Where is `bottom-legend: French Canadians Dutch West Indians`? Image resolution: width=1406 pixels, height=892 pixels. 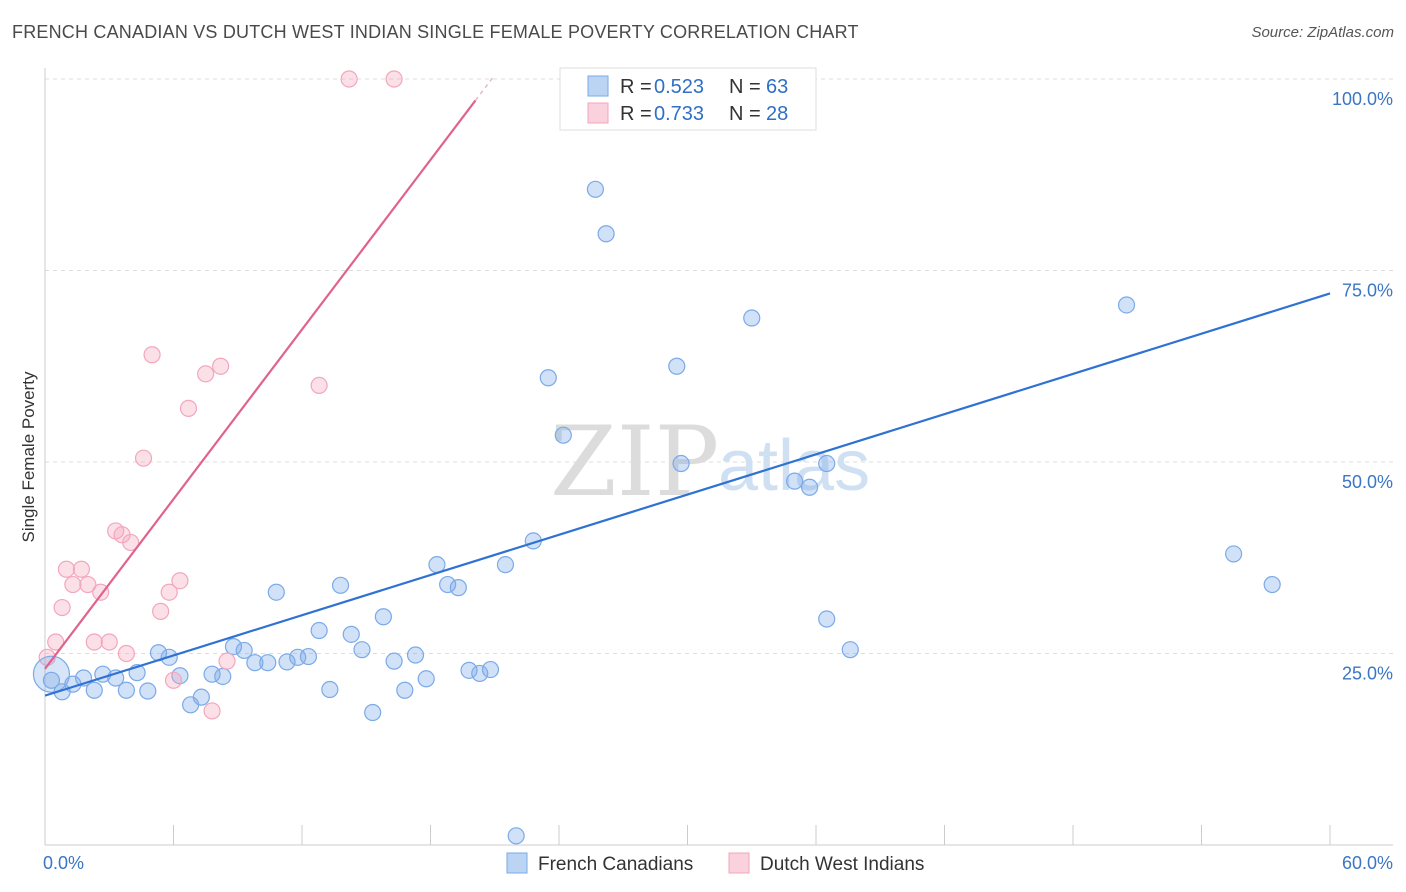 bottom-legend: French Canadians Dutch West Indians is located at coordinates (715, 863).